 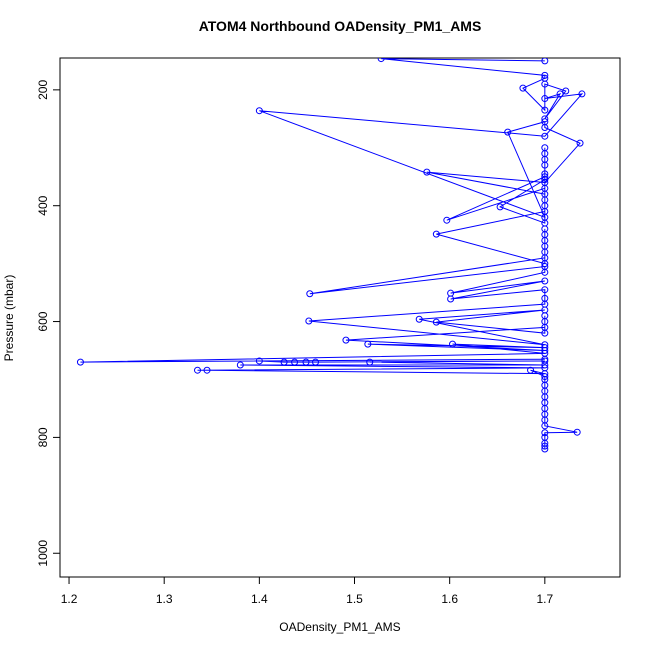 What do you see at coordinates (43, 321) in the screenshot?
I see `y-tick-label: 600` at bounding box center [43, 321].